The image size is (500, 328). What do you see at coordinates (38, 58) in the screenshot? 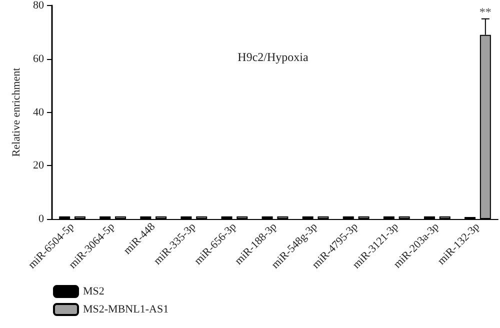
I see `y-tick-label: 60` at bounding box center [38, 58].